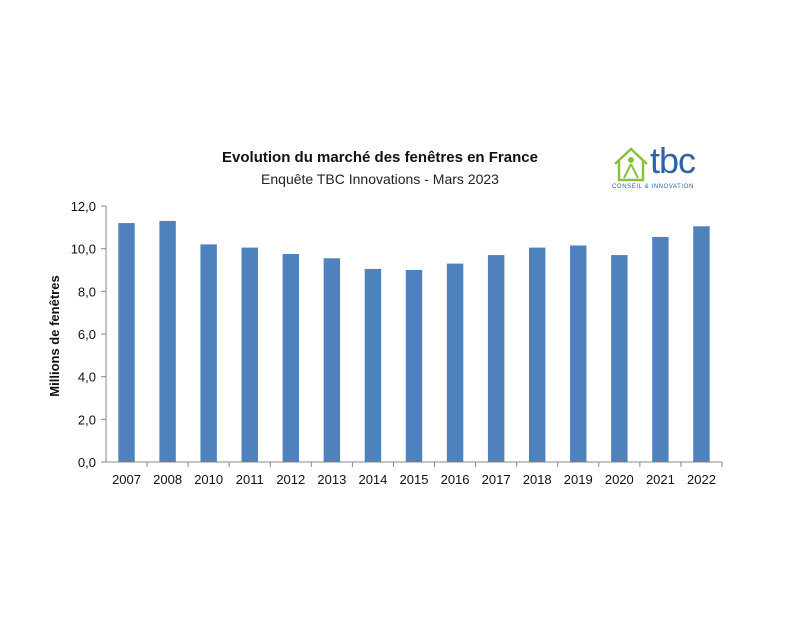  Describe the element at coordinates (455, 362) in the screenshot. I see `bar-2016` at that location.